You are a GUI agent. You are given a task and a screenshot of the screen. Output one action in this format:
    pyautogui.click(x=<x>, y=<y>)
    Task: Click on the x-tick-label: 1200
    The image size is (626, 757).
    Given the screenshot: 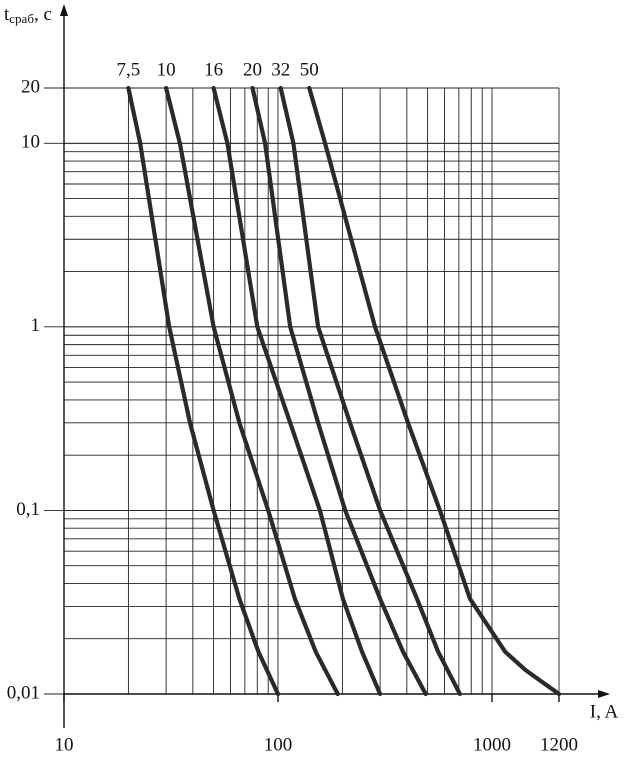 What is the action you would take?
    pyautogui.click(x=559, y=744)
    